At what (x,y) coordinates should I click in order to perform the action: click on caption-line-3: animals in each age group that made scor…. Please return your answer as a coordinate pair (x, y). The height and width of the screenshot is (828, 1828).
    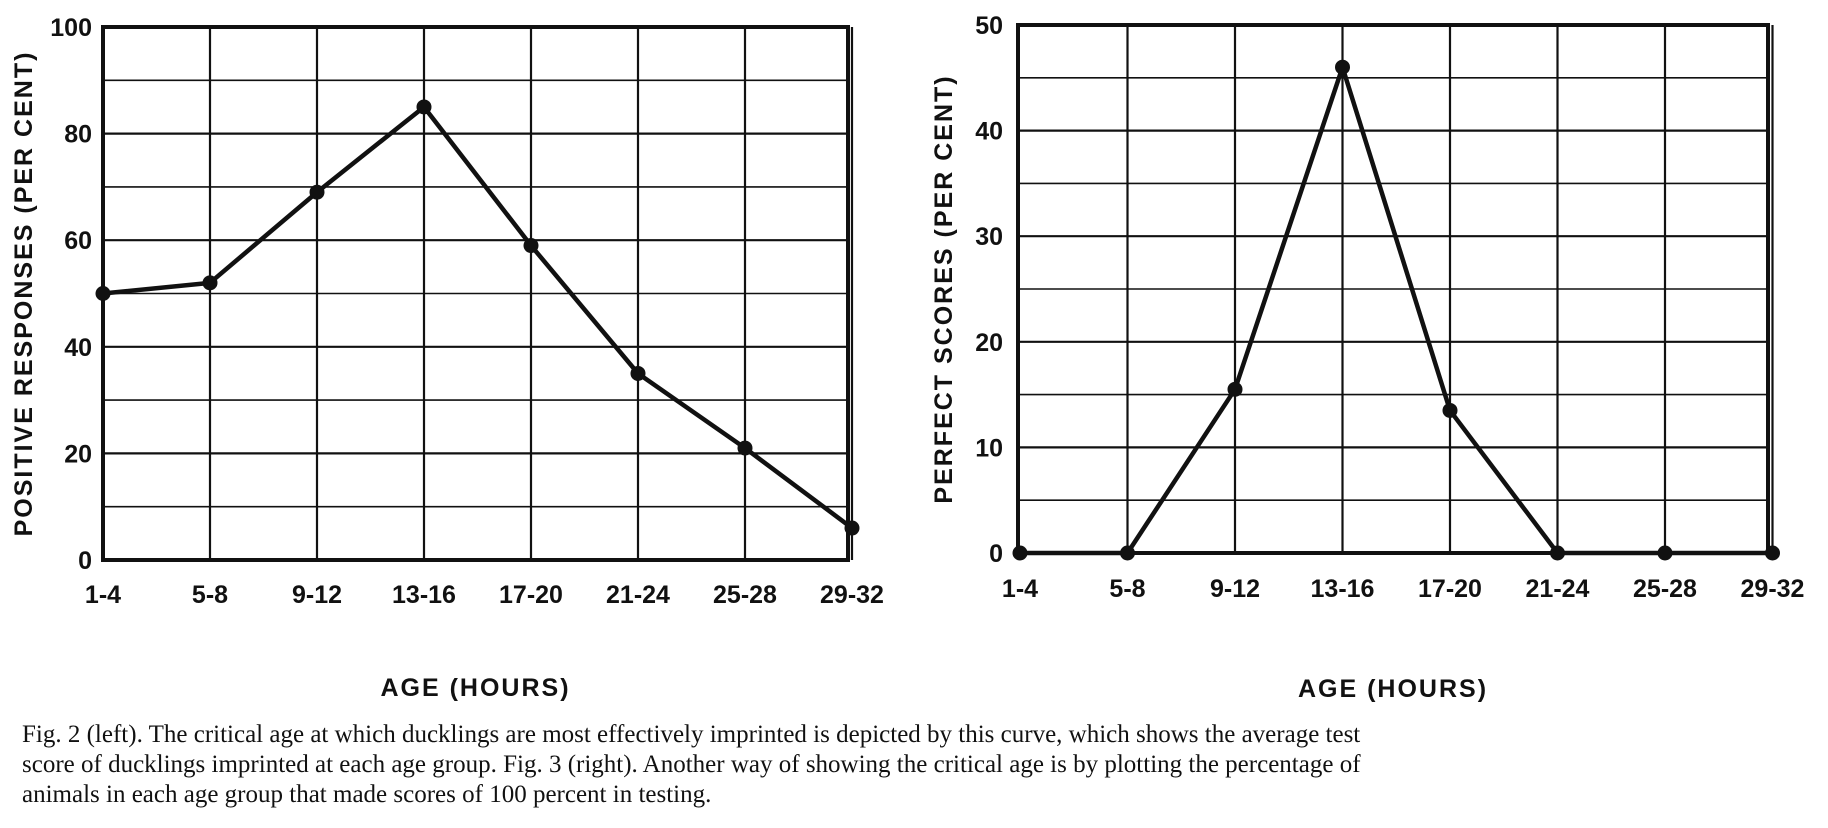
    Looking at the image, I should click on (367, 794).